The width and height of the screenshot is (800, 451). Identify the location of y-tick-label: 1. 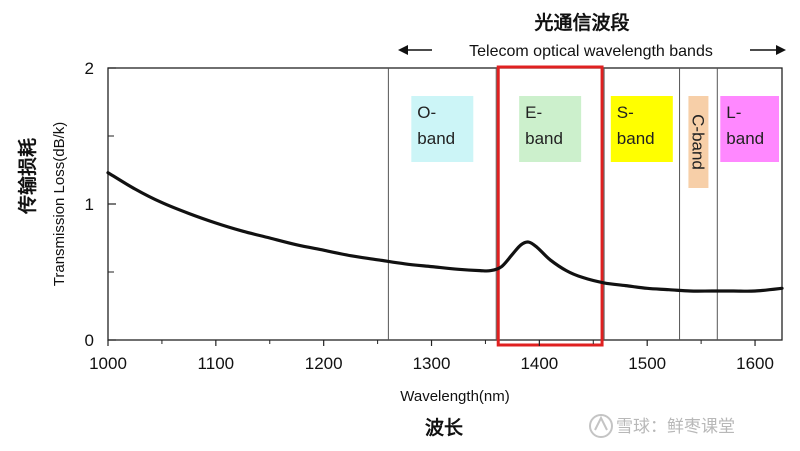
(89, 204).